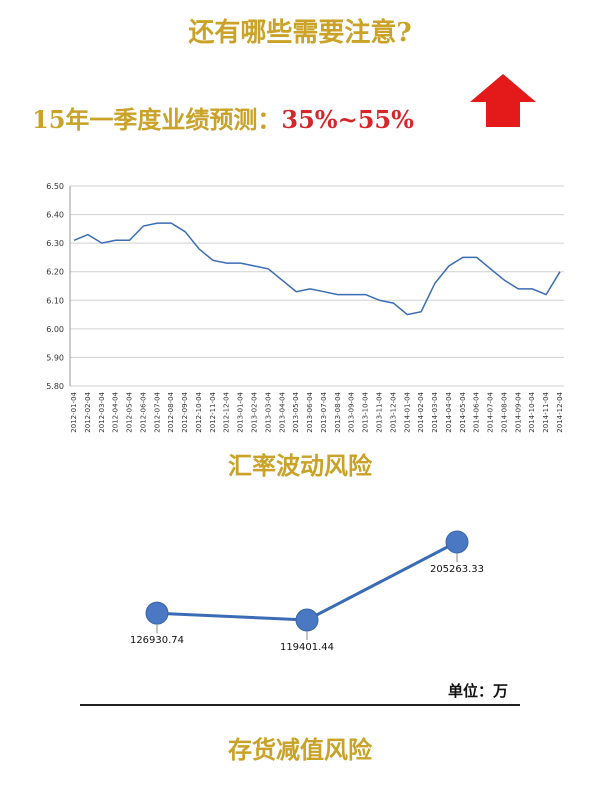 The height and width of the screenshot is (800, 600). What do you see at coordinates (421, 411) in the screenshot?
I see `x-tick-label: 2014-02-04` at bounding box center [421, 411].